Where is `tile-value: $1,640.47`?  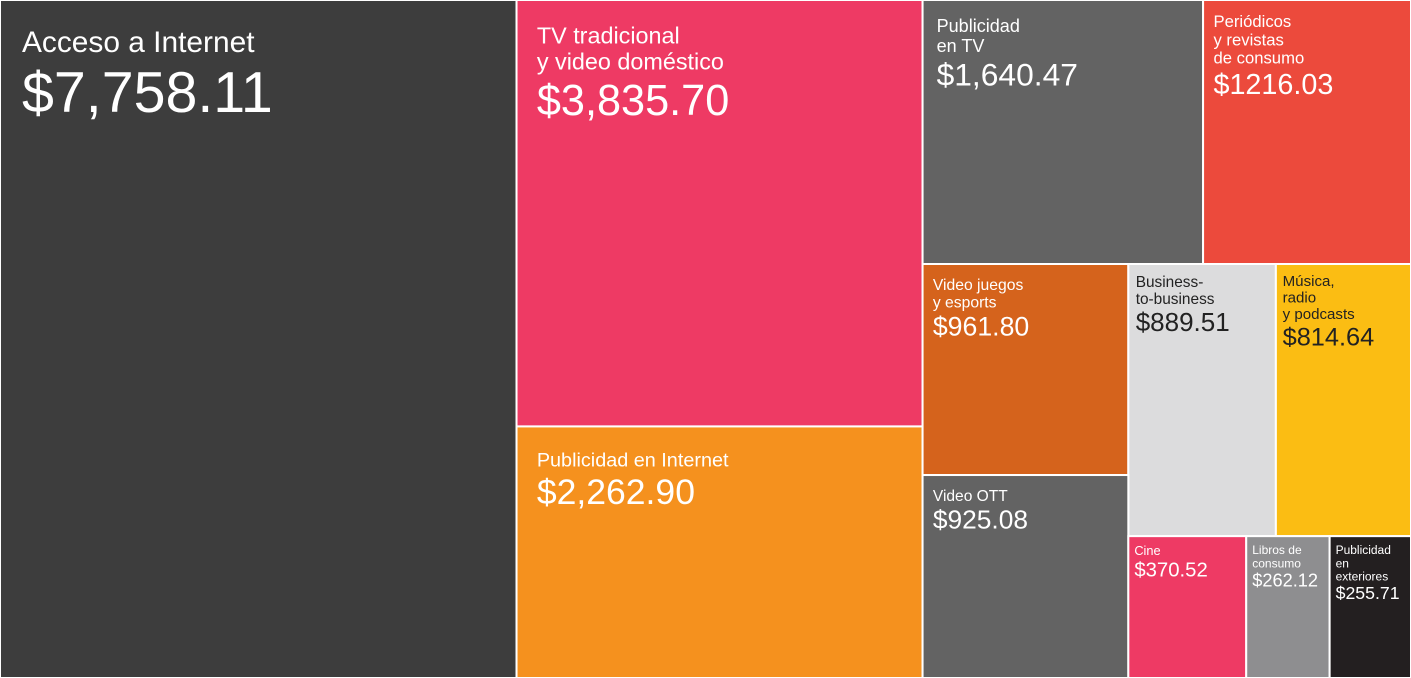 tile-value: $1,640.47 is located at coordinates (1007, 74).